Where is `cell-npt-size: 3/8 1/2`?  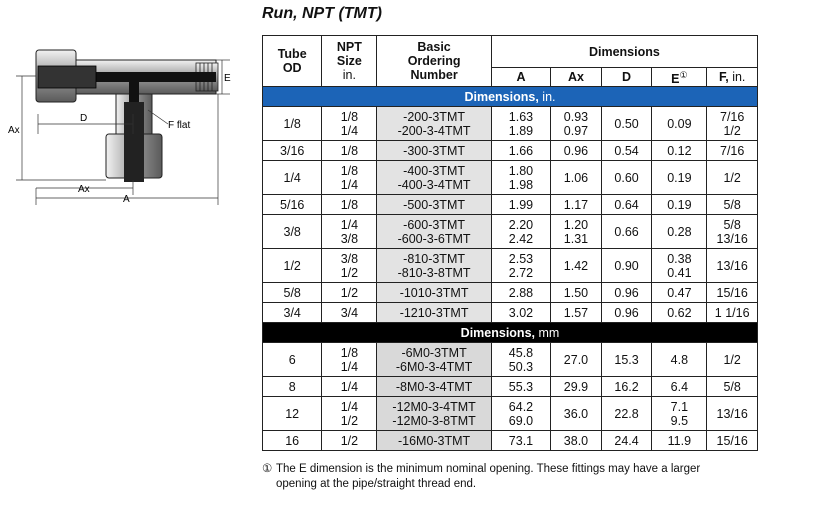 cell-npt-size: 3/8 1/2 is located at coordinates (349, 266).